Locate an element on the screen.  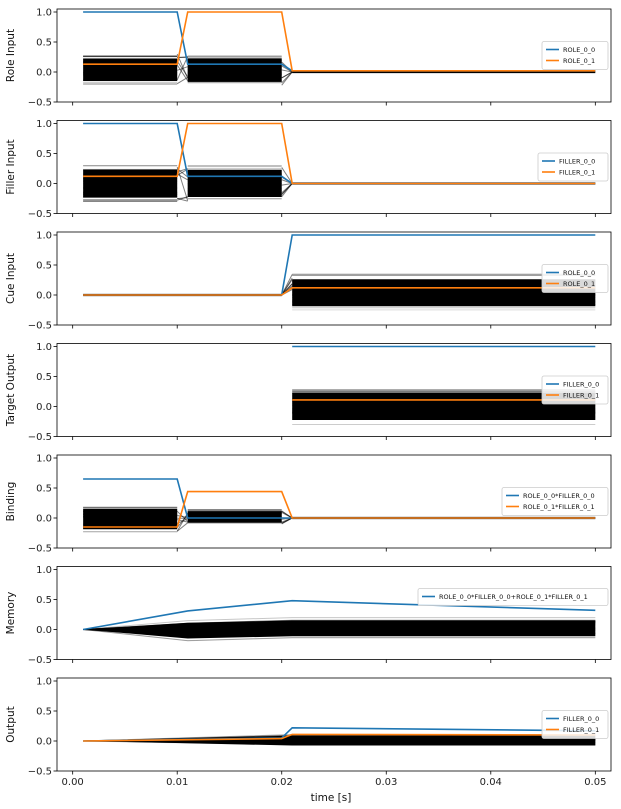
legend: ROLE_0_0 ROLE_0_1 is located at coordinates (575, 278).